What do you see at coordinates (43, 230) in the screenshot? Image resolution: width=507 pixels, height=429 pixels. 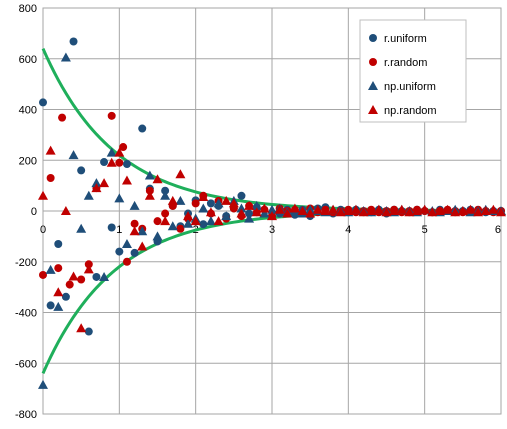 I see `x-tick-label: 0` at bounding box center [43, 230].